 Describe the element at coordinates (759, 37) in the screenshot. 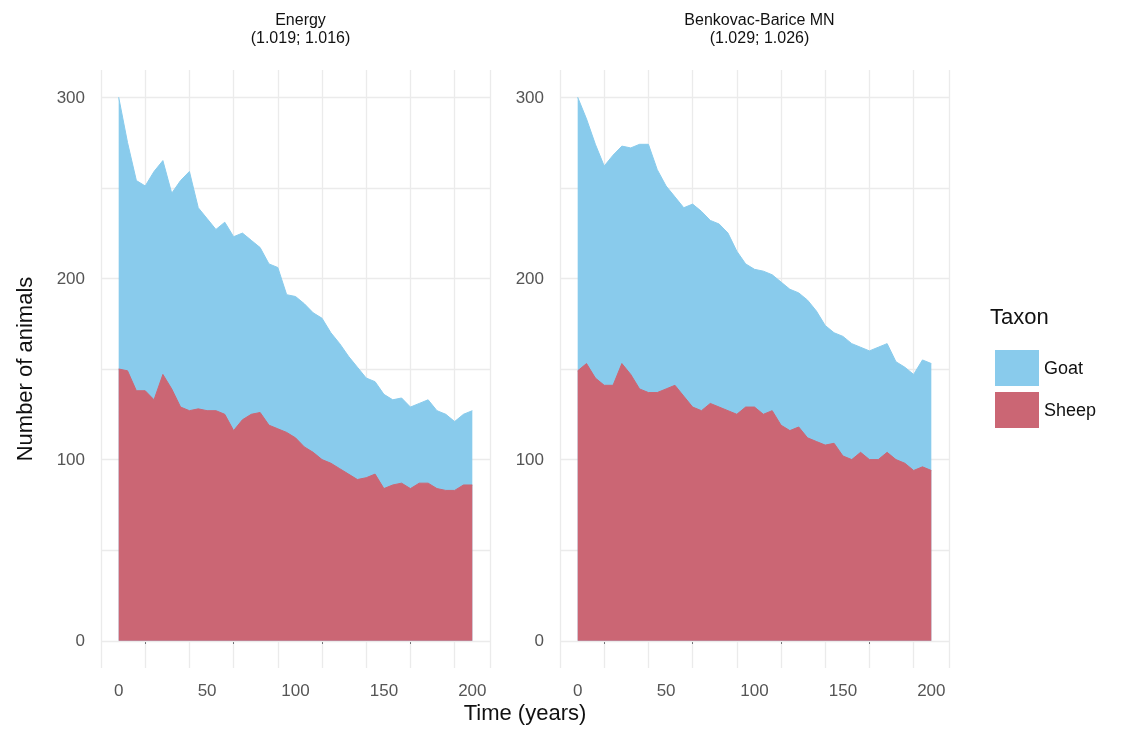

I see `chart-subtitle: (1.029; 1.026)` at that location.